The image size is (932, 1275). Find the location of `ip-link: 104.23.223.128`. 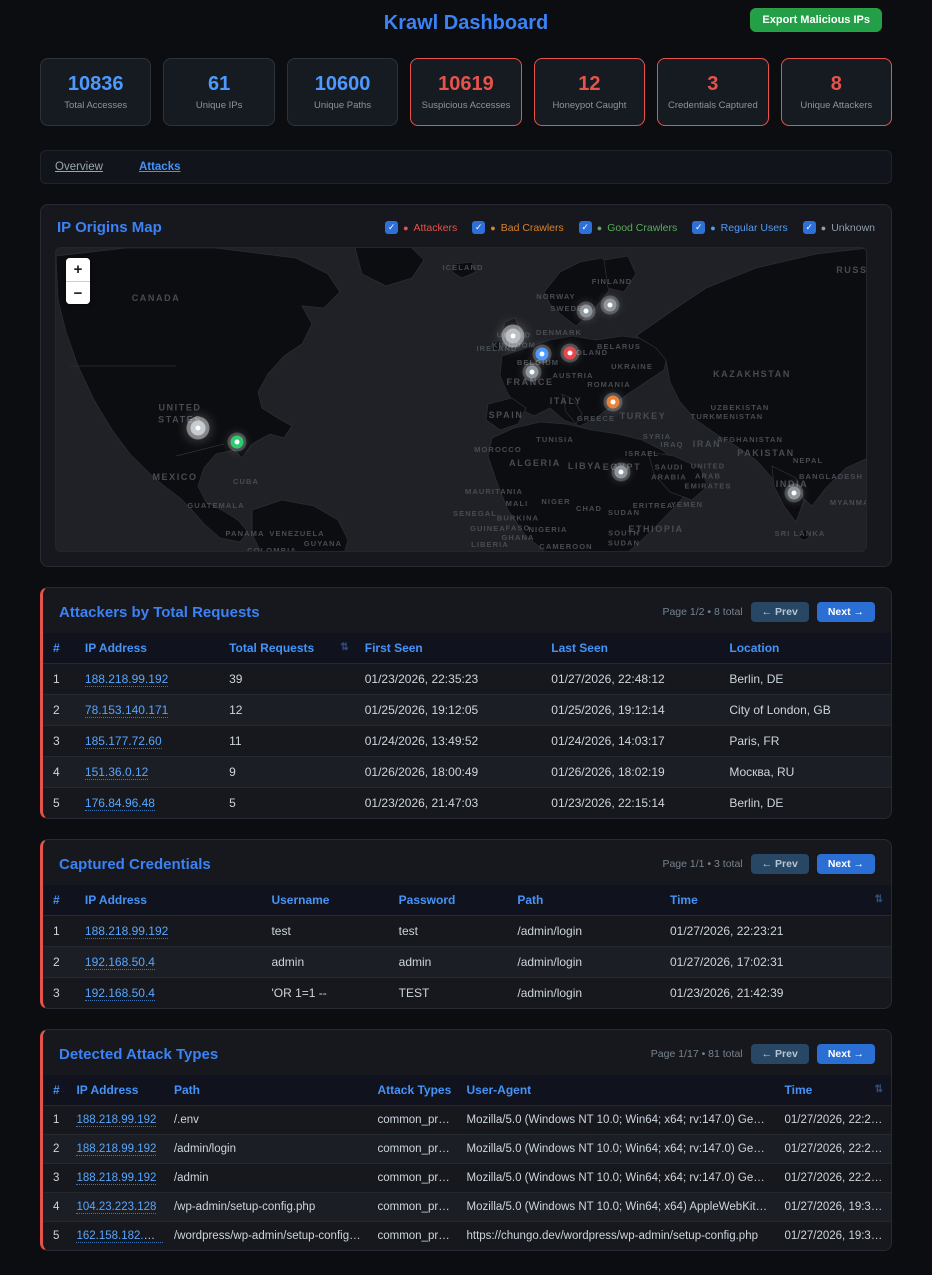

ip-link: 104.23.223.128 is located at coordinates (116, 1207).